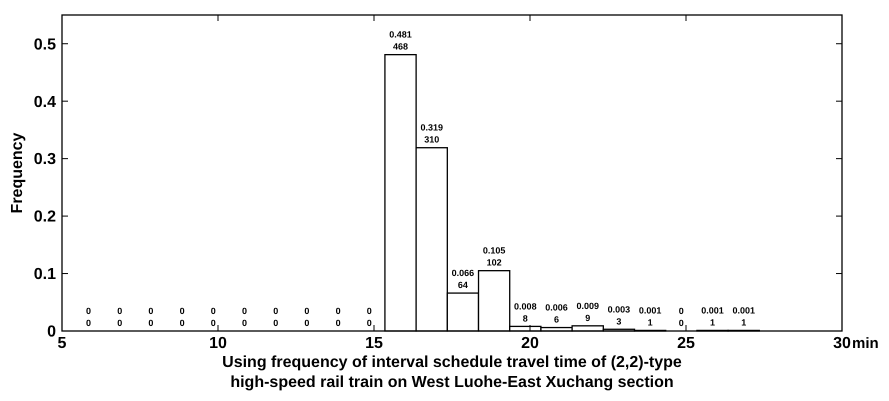  What do you see at coordinates (17, 173) in the screenshot?
I see `y-axis-title: Frequency` at bounding box center [17, 173].